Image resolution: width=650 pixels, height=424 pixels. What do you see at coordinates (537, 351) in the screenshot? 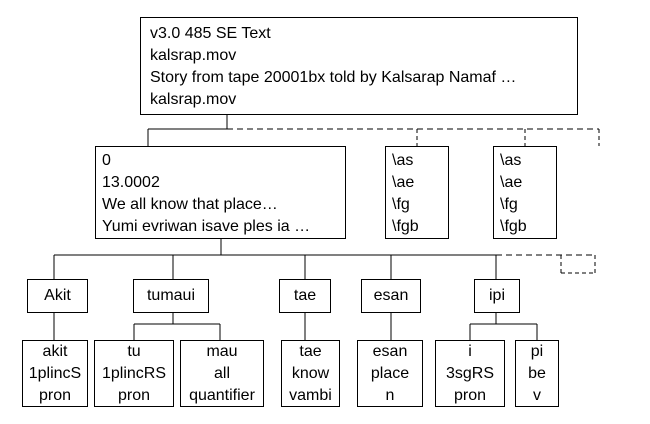
I see `morpheme-form: pi` at bounding box center [537, 351].